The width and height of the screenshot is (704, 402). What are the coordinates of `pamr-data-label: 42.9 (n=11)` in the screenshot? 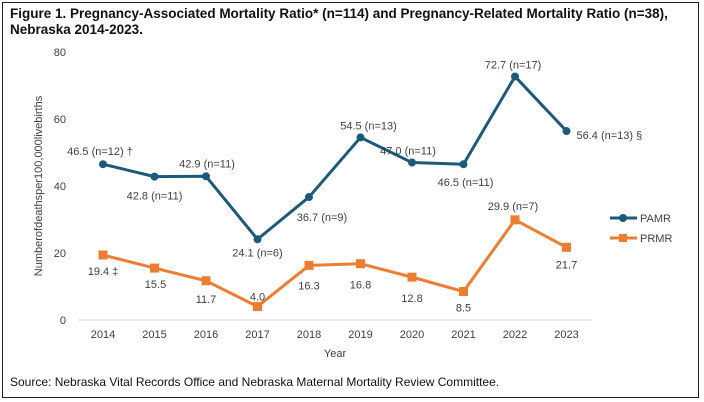 It's located at (207, 164).